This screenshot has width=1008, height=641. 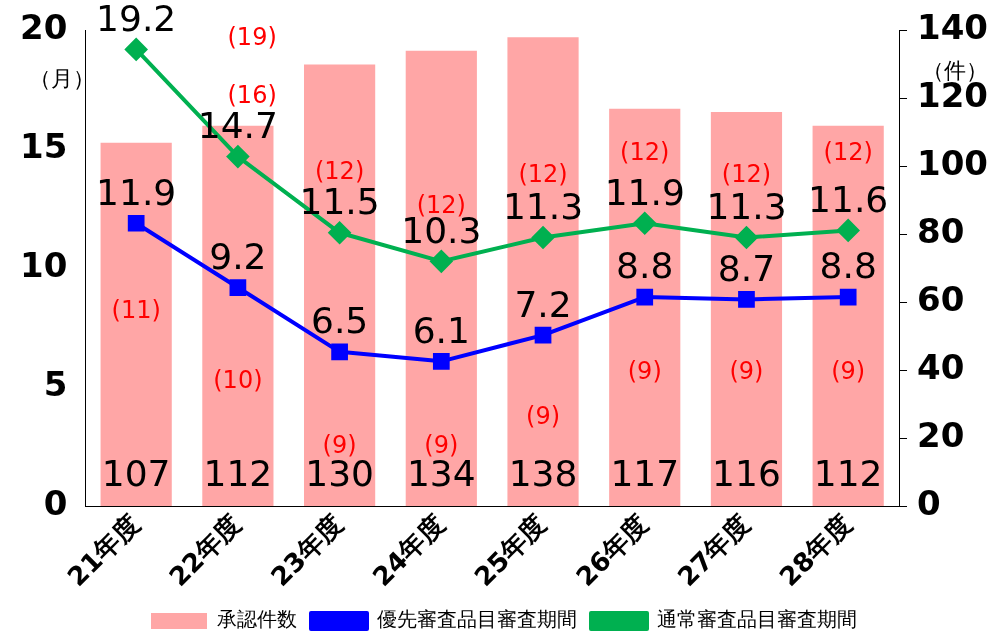 What do you see at coordinates (510, 550) in the screenshot?
I see `x-tick-label: 25年度` at bounding box center [510, 550].